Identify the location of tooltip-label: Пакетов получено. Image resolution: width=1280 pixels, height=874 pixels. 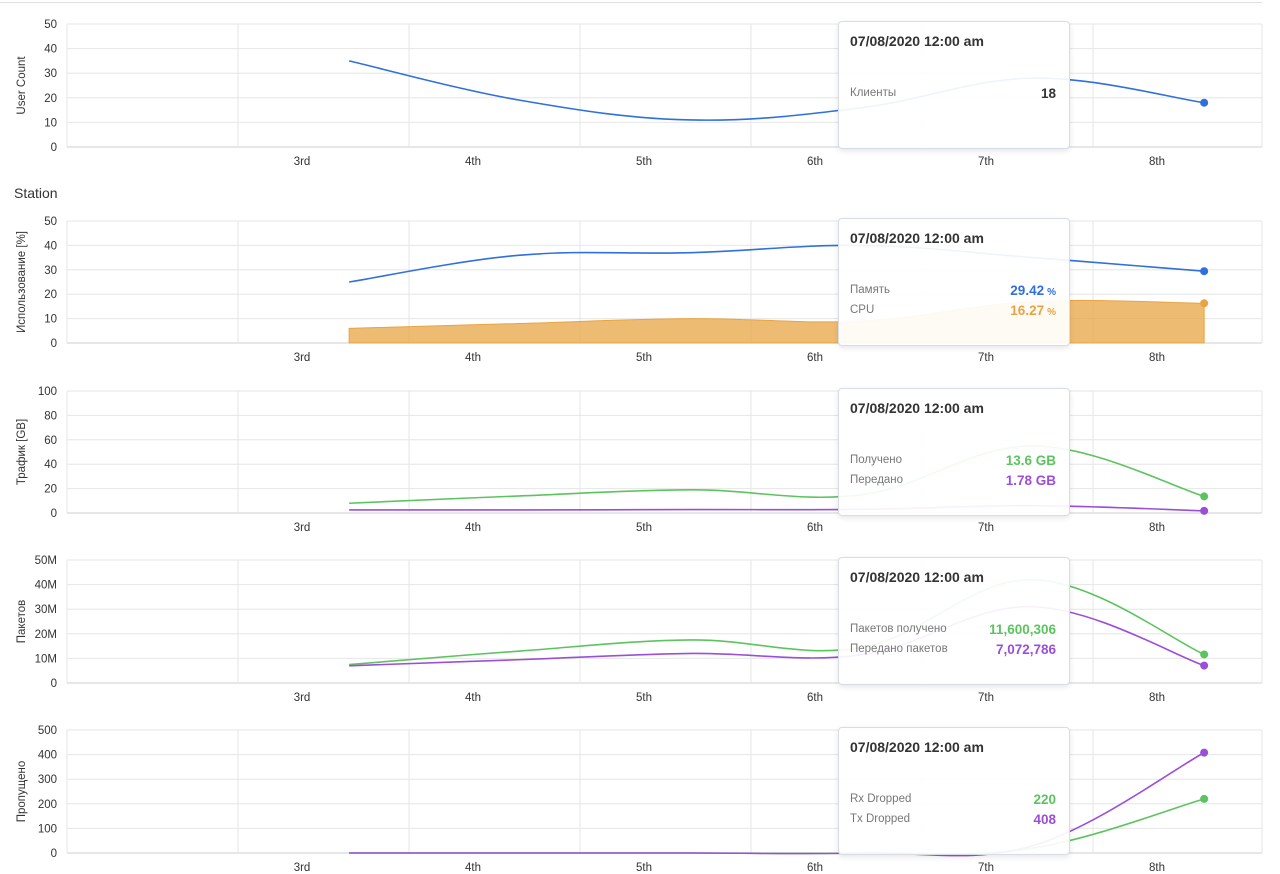
(898, 629).